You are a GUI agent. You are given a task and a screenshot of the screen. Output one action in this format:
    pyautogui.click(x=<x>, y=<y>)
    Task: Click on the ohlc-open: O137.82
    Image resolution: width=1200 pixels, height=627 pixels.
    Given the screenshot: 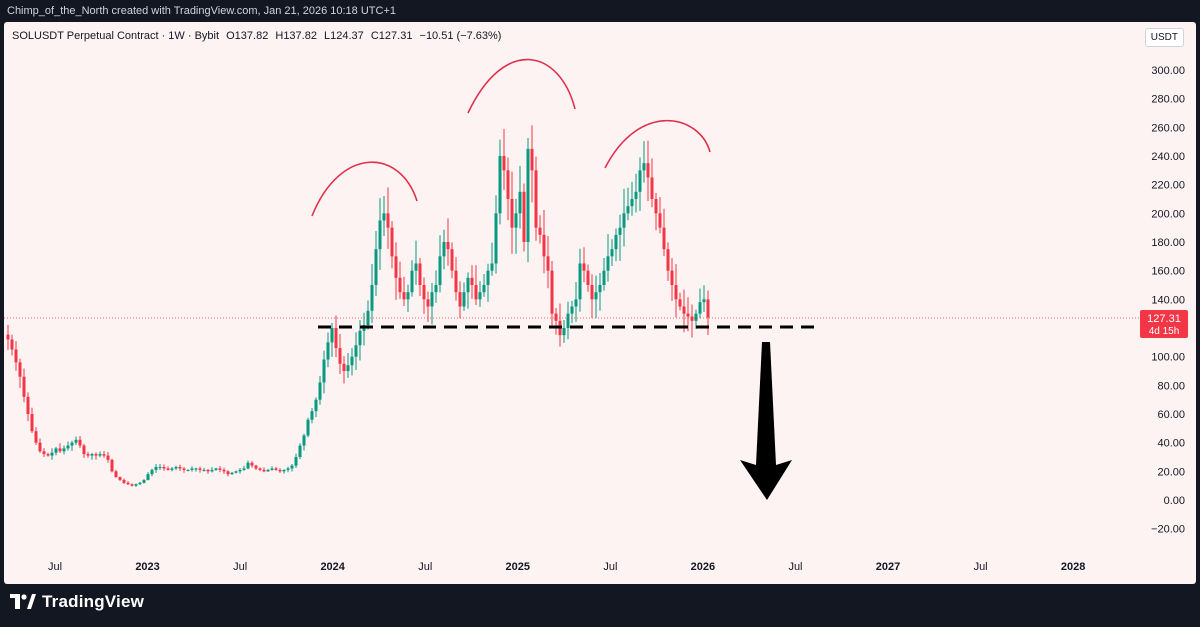 What is the action you would take?
    pyautogui.click(x=247, y=36)
    